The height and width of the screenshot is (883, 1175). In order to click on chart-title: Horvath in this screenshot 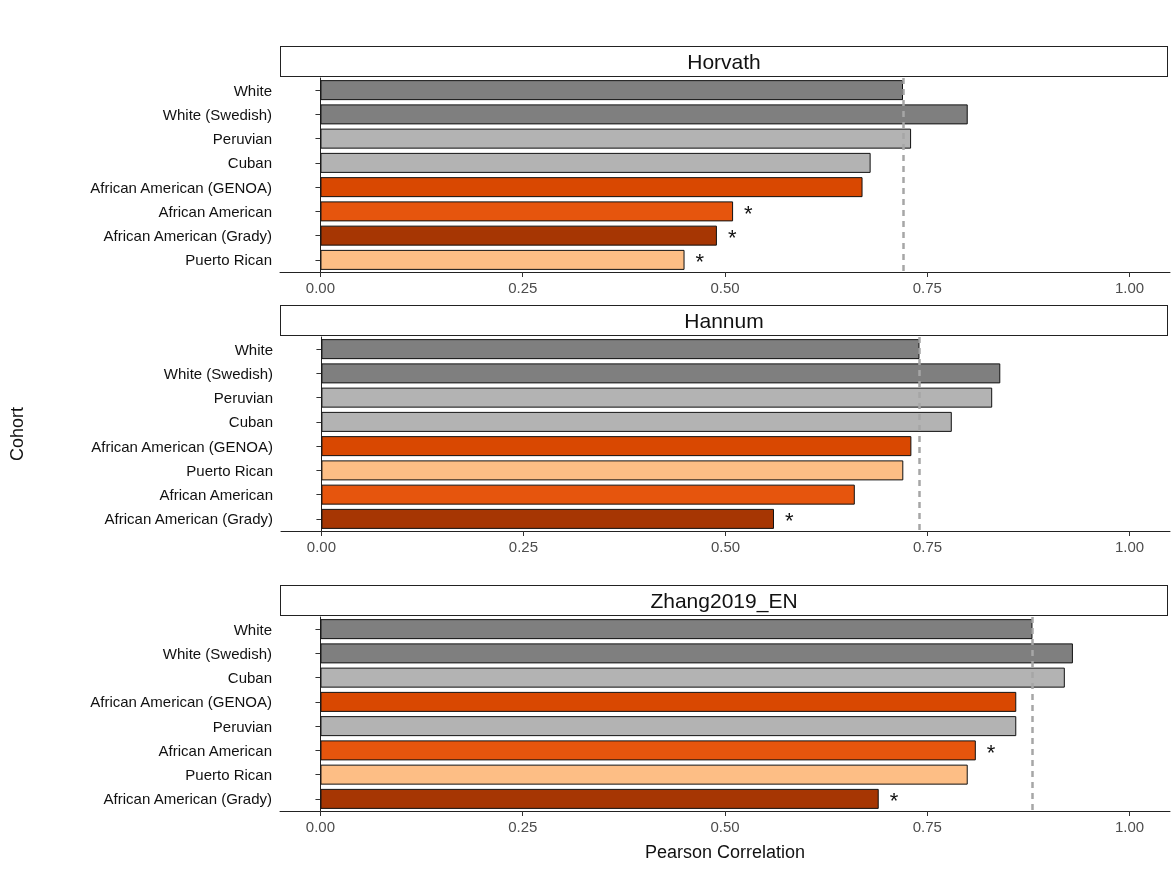, I will do `click(724, 61)`.